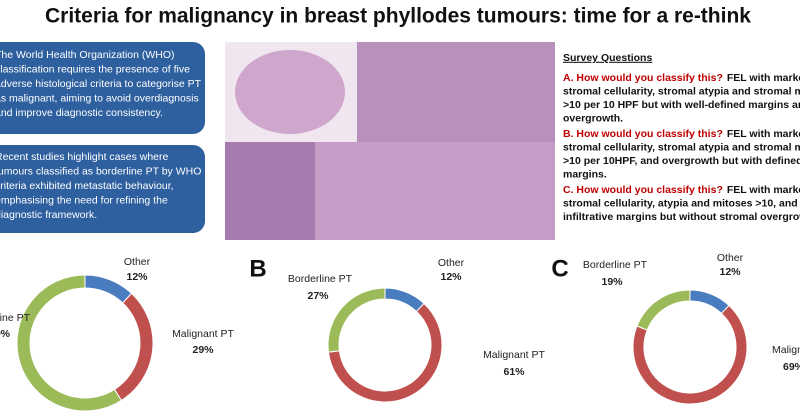 The image size is (800, 419). What do you see at coordinates (585, 174) in the screenshot?
I see `question-text: margins.` at bounding box center [585, 174].